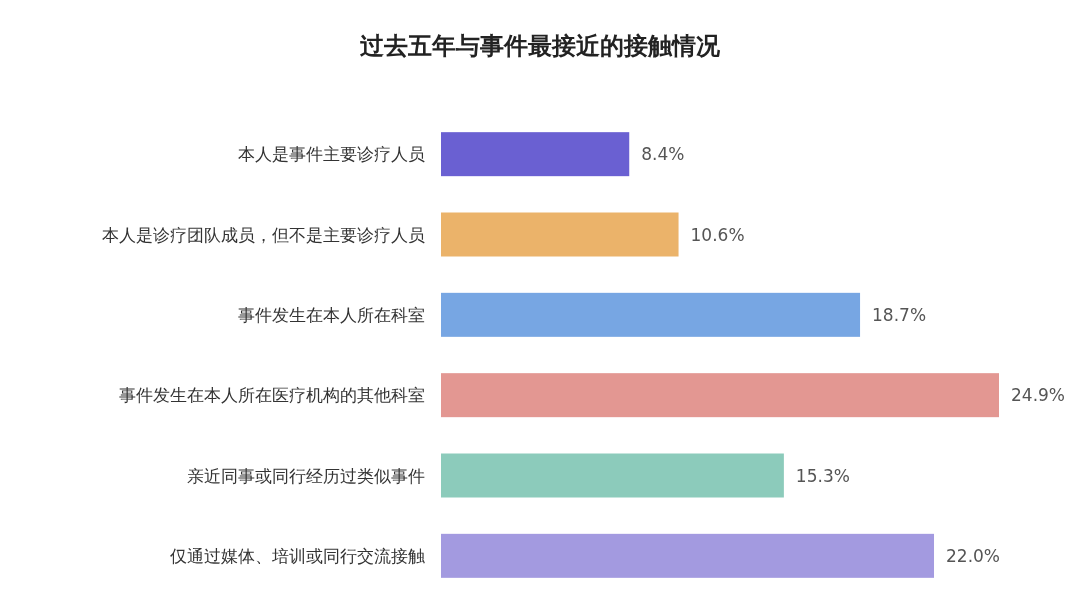  What do you see at coordinates (331, 154) in the screenshot?
I see `y-tick-label: 本人是事件主要诊疗人员` at bounding box center [331, 154].